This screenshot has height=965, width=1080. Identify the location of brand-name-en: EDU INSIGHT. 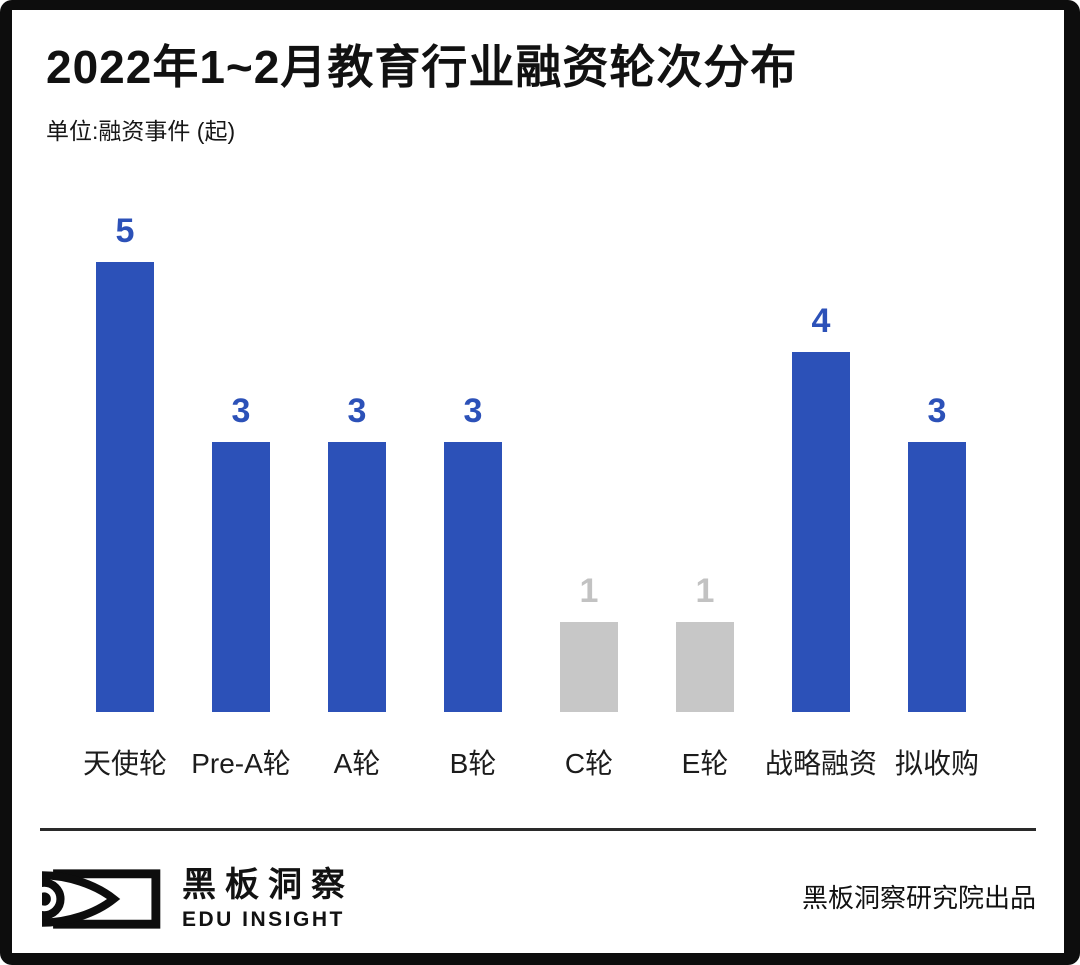
(263, 919).